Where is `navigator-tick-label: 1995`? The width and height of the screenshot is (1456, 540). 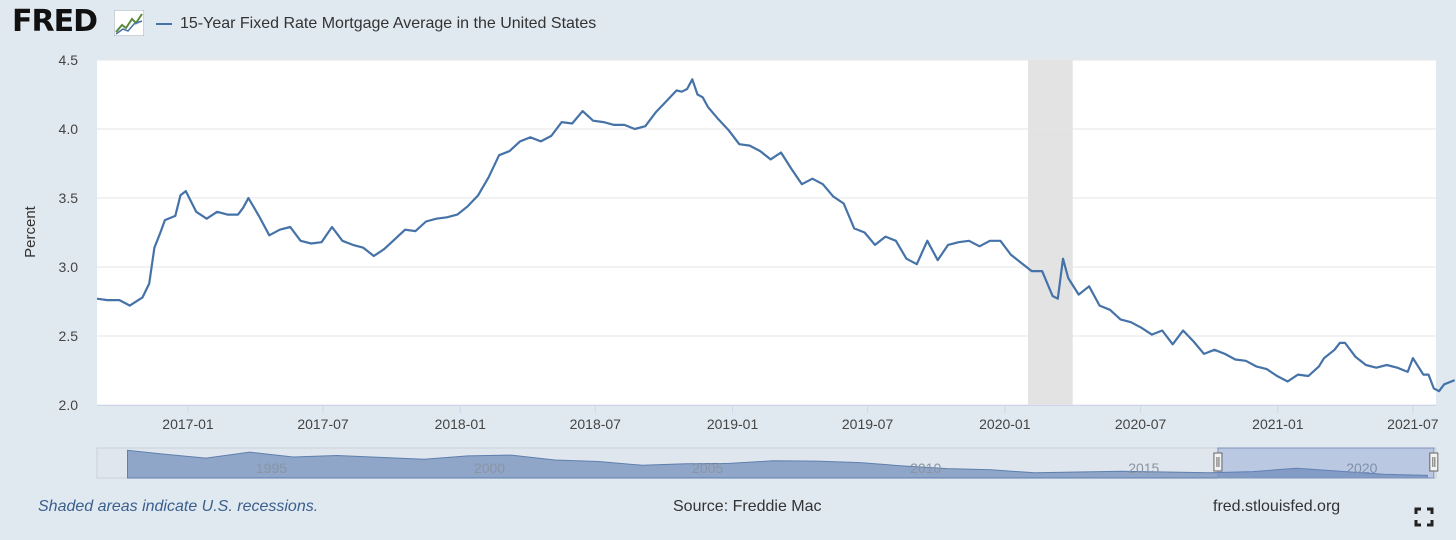 navigator-tick-label: 1995 is located at coordinates (271, 468).